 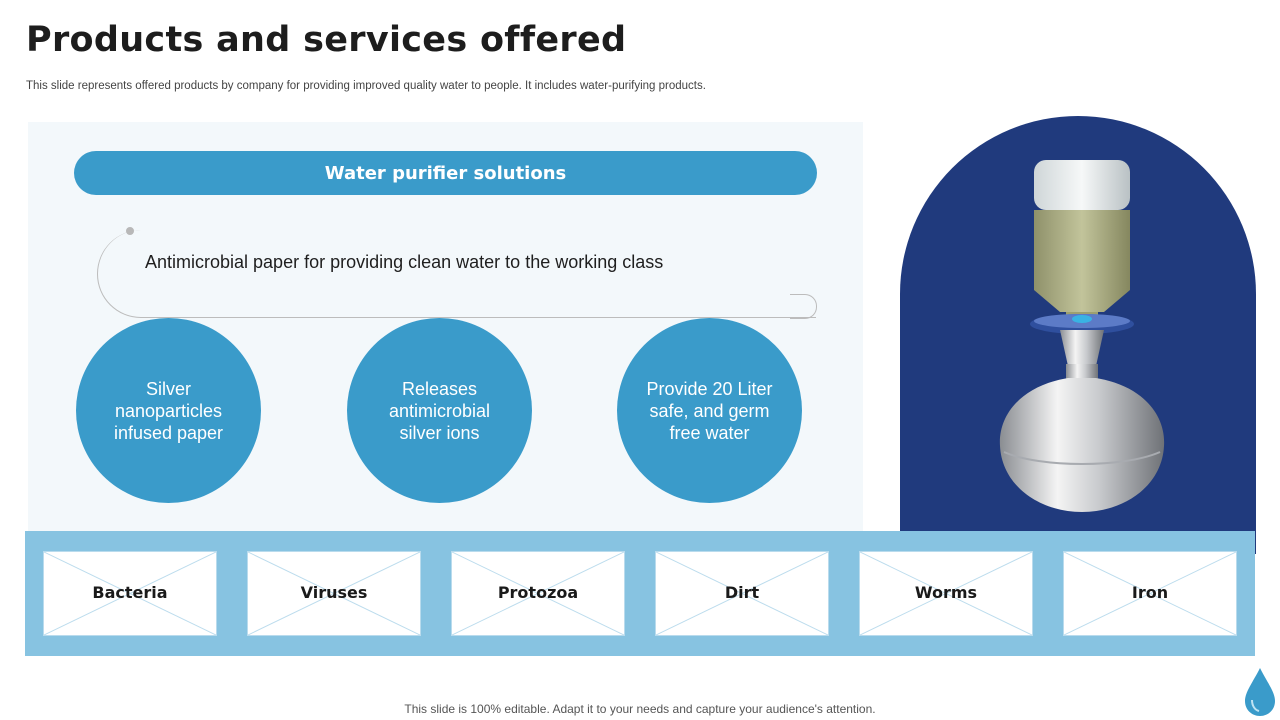 What do you see at coordinates (1260, 692) in the screenshot?
I see `water-drop-icon` at bounding box center [1260, 692].